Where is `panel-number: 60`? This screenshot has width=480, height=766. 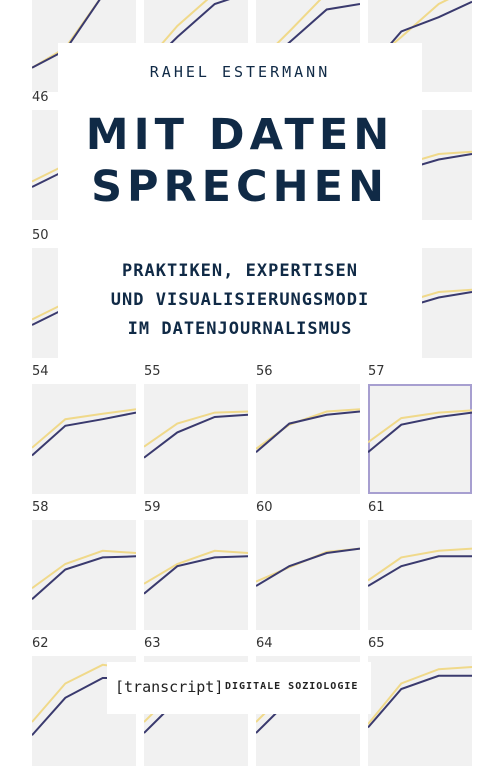
panel-number: 60 is located at coordinates (264, 507).